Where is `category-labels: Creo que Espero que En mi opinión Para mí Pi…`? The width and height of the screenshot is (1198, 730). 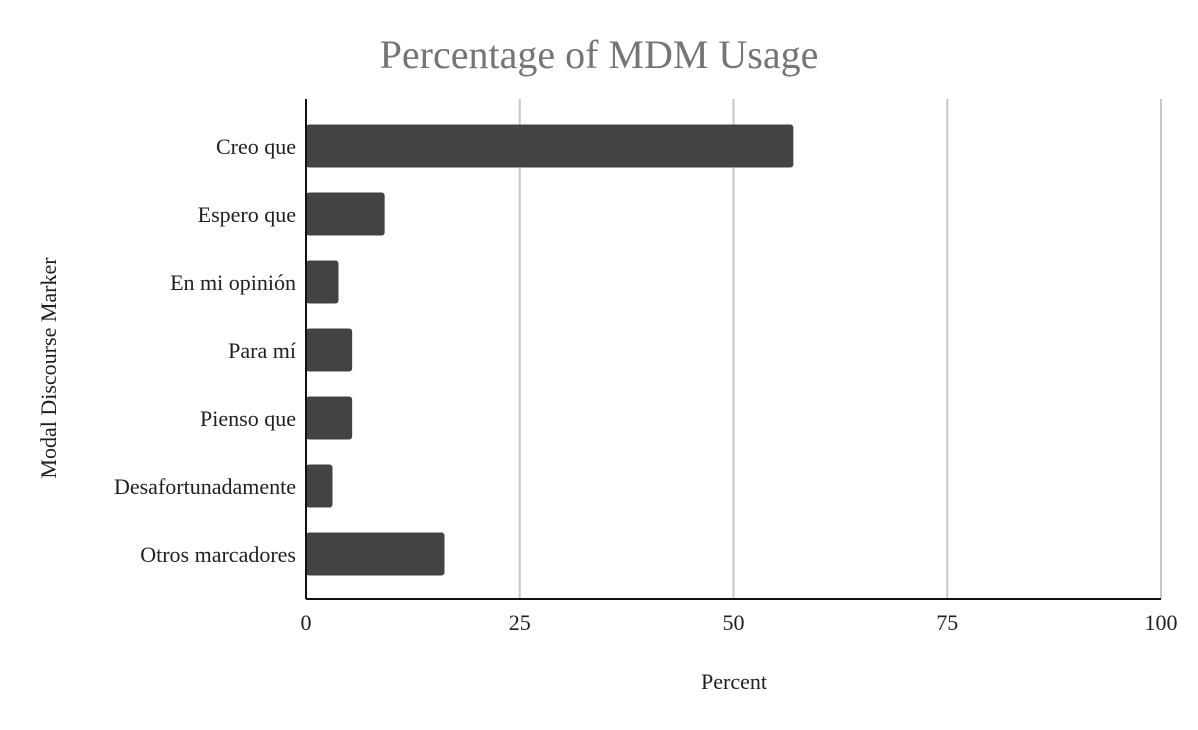
category-labels: Creo que Espero que En mi opinión Para mí Pi… is located at coordinates (205, 350).